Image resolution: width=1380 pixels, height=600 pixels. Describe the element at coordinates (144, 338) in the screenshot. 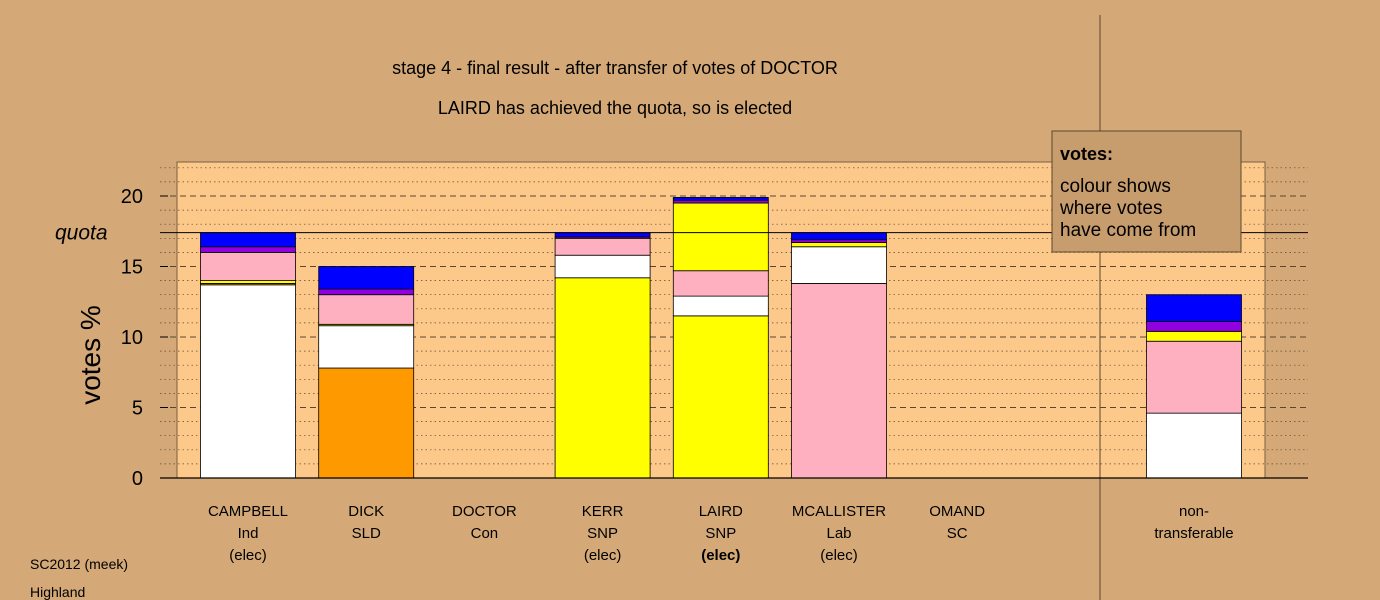

I see `y-axis-ticks: 0 5 10 15 20` at that location.